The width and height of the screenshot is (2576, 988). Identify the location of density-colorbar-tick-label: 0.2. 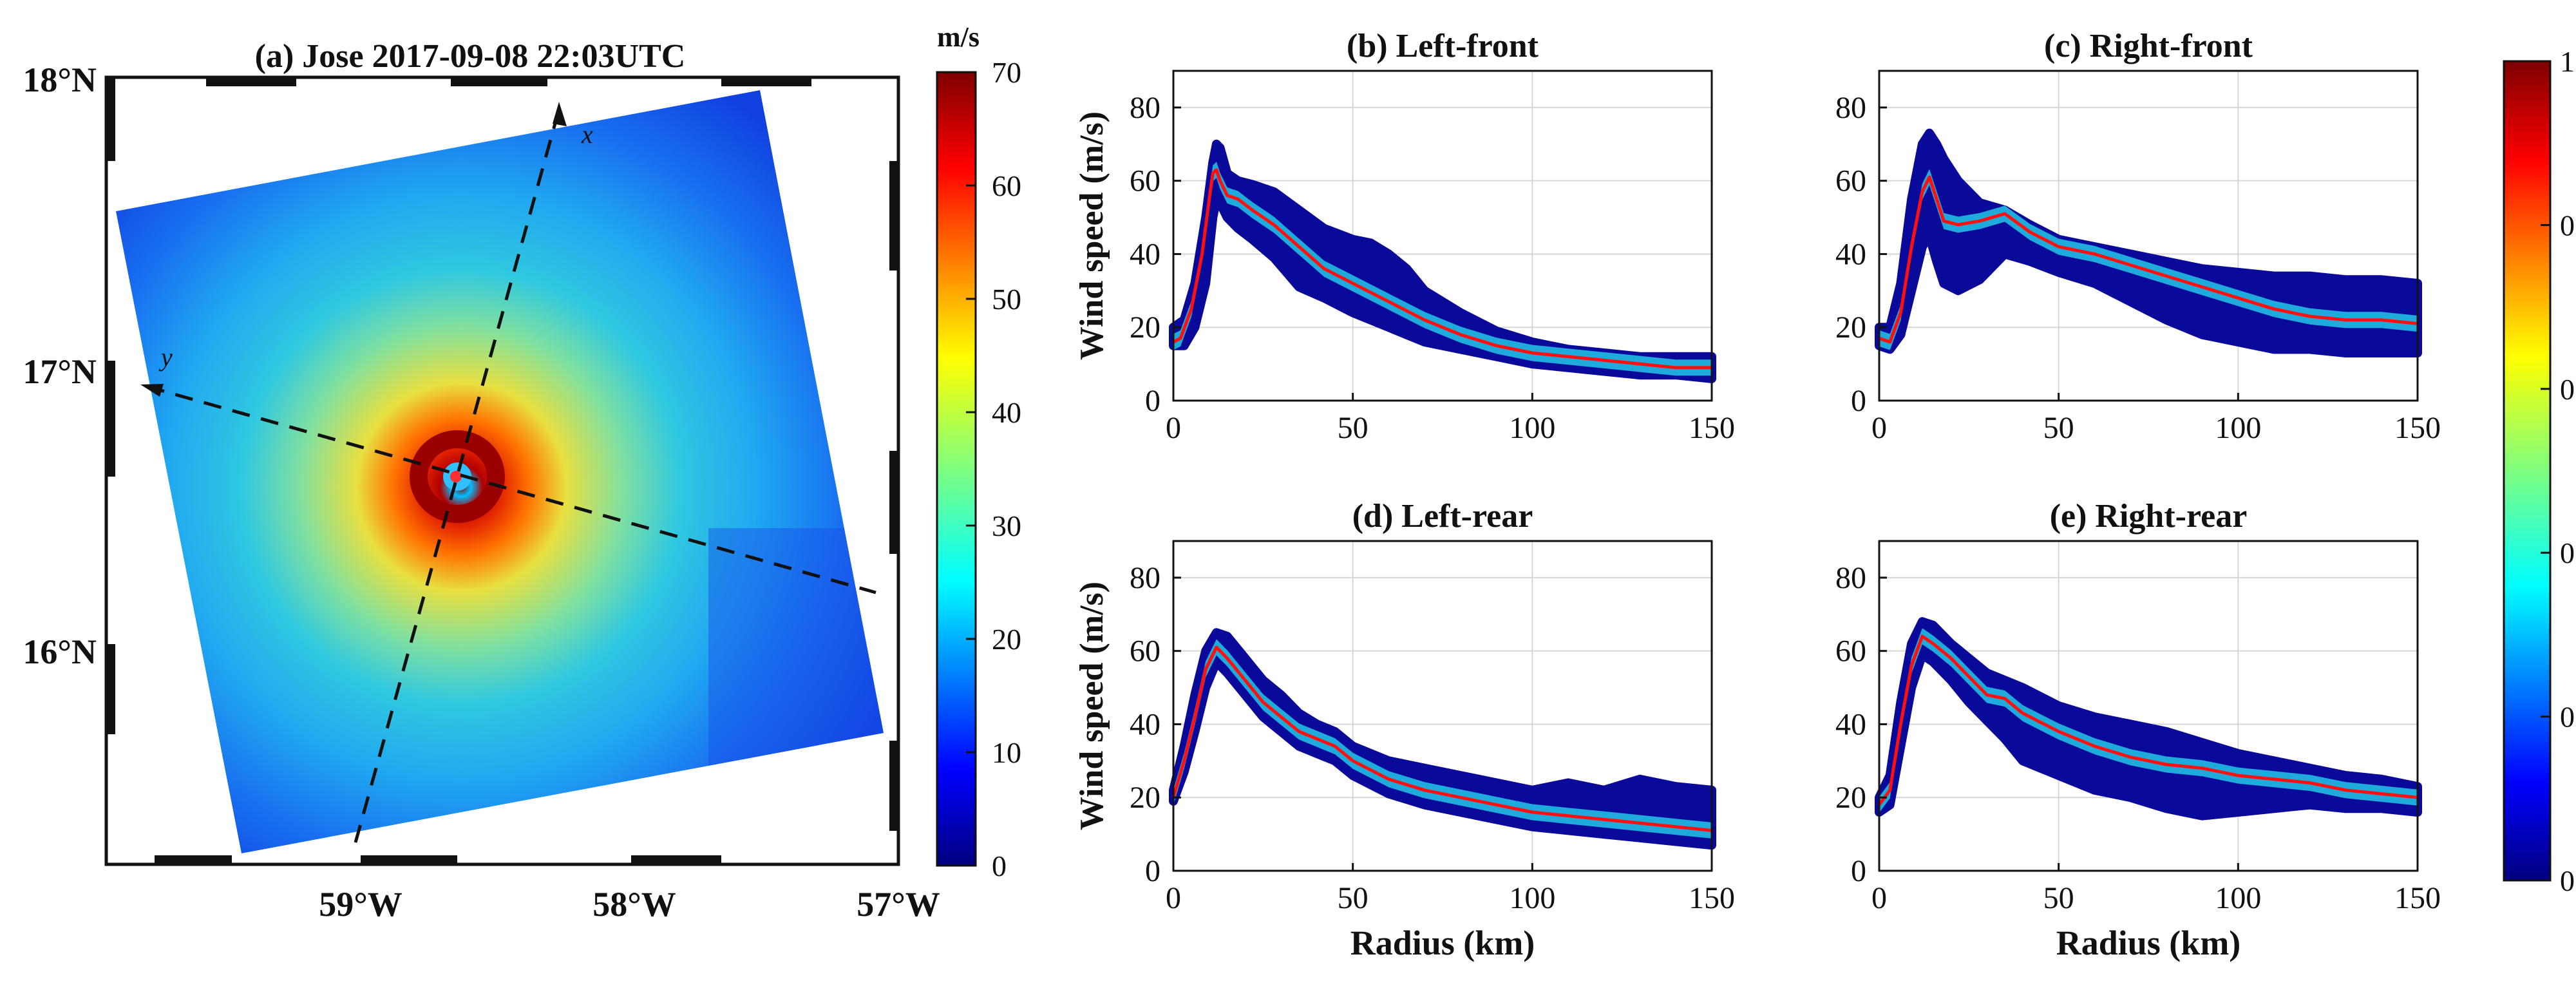
(2568, 717).